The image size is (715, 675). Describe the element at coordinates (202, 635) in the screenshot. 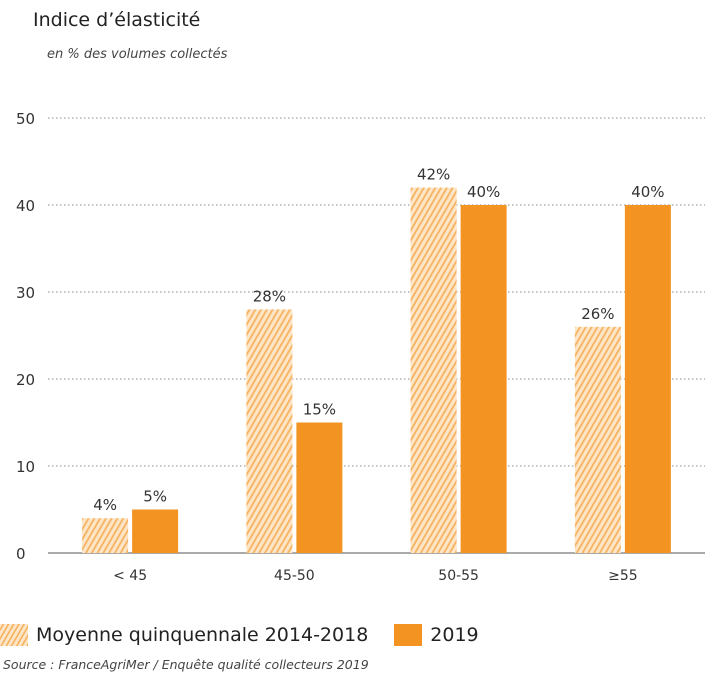

I see `legend-label-average: Moyenne quinquennale 2014-2018` at that location.